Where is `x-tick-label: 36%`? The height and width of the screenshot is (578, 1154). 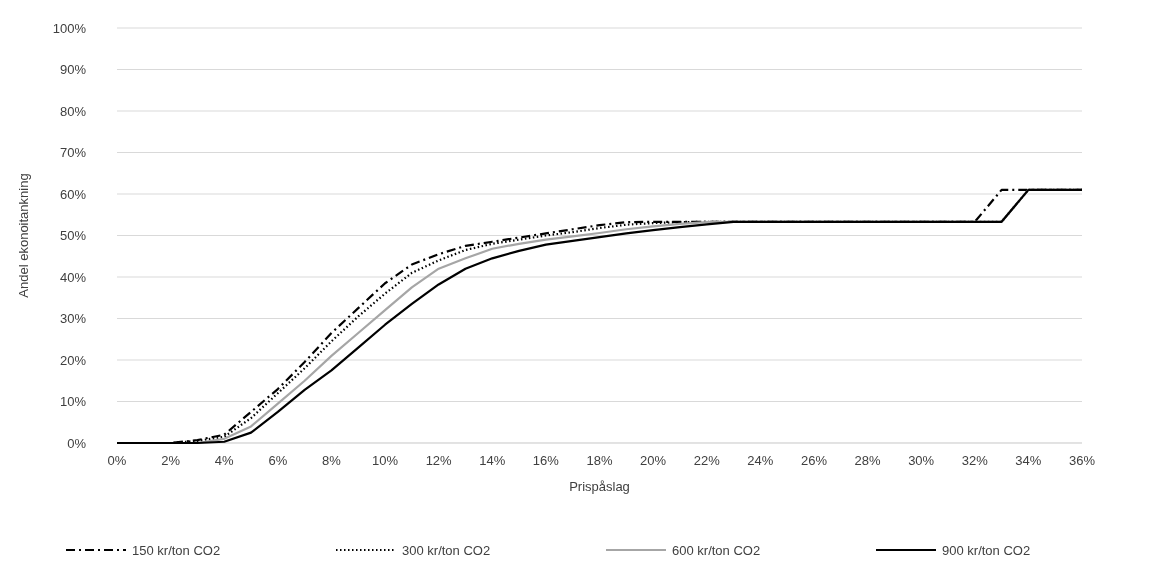
x-tick-label: 36% is located at coordinates (1082, 460).